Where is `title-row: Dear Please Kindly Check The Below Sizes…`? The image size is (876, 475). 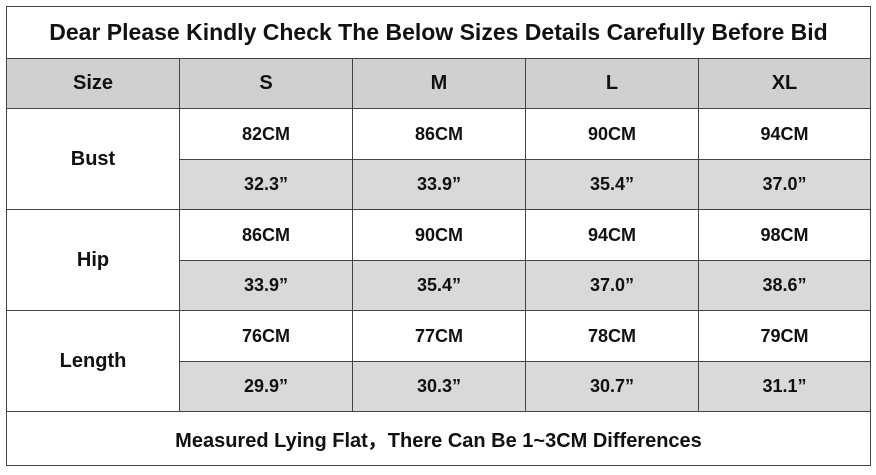 title-row: Dear Please Kindly Check The Below Sizes… is located at coordinates (438, 32).